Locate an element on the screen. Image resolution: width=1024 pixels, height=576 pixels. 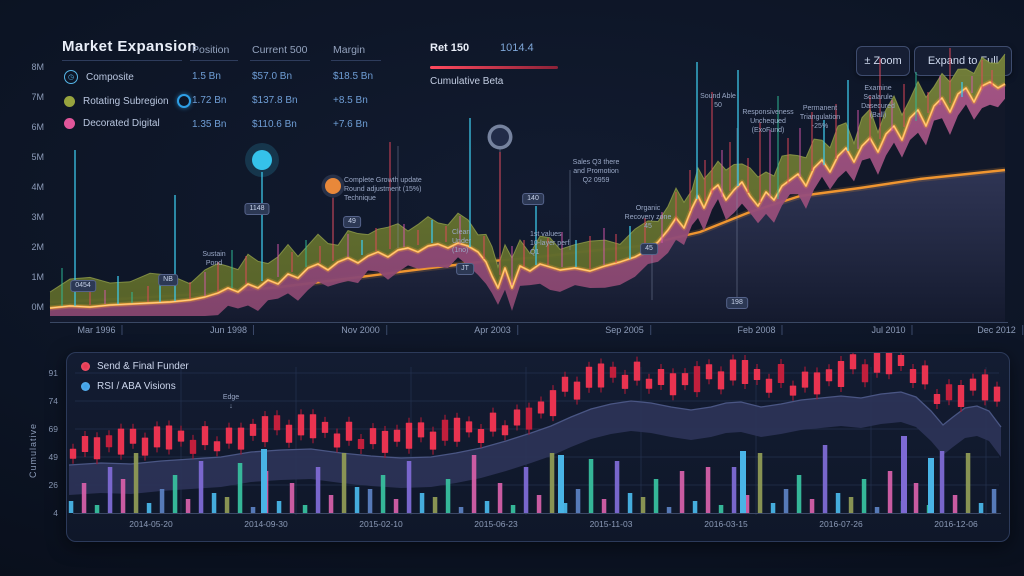
ret-underline is located at coordinates (494, 67).